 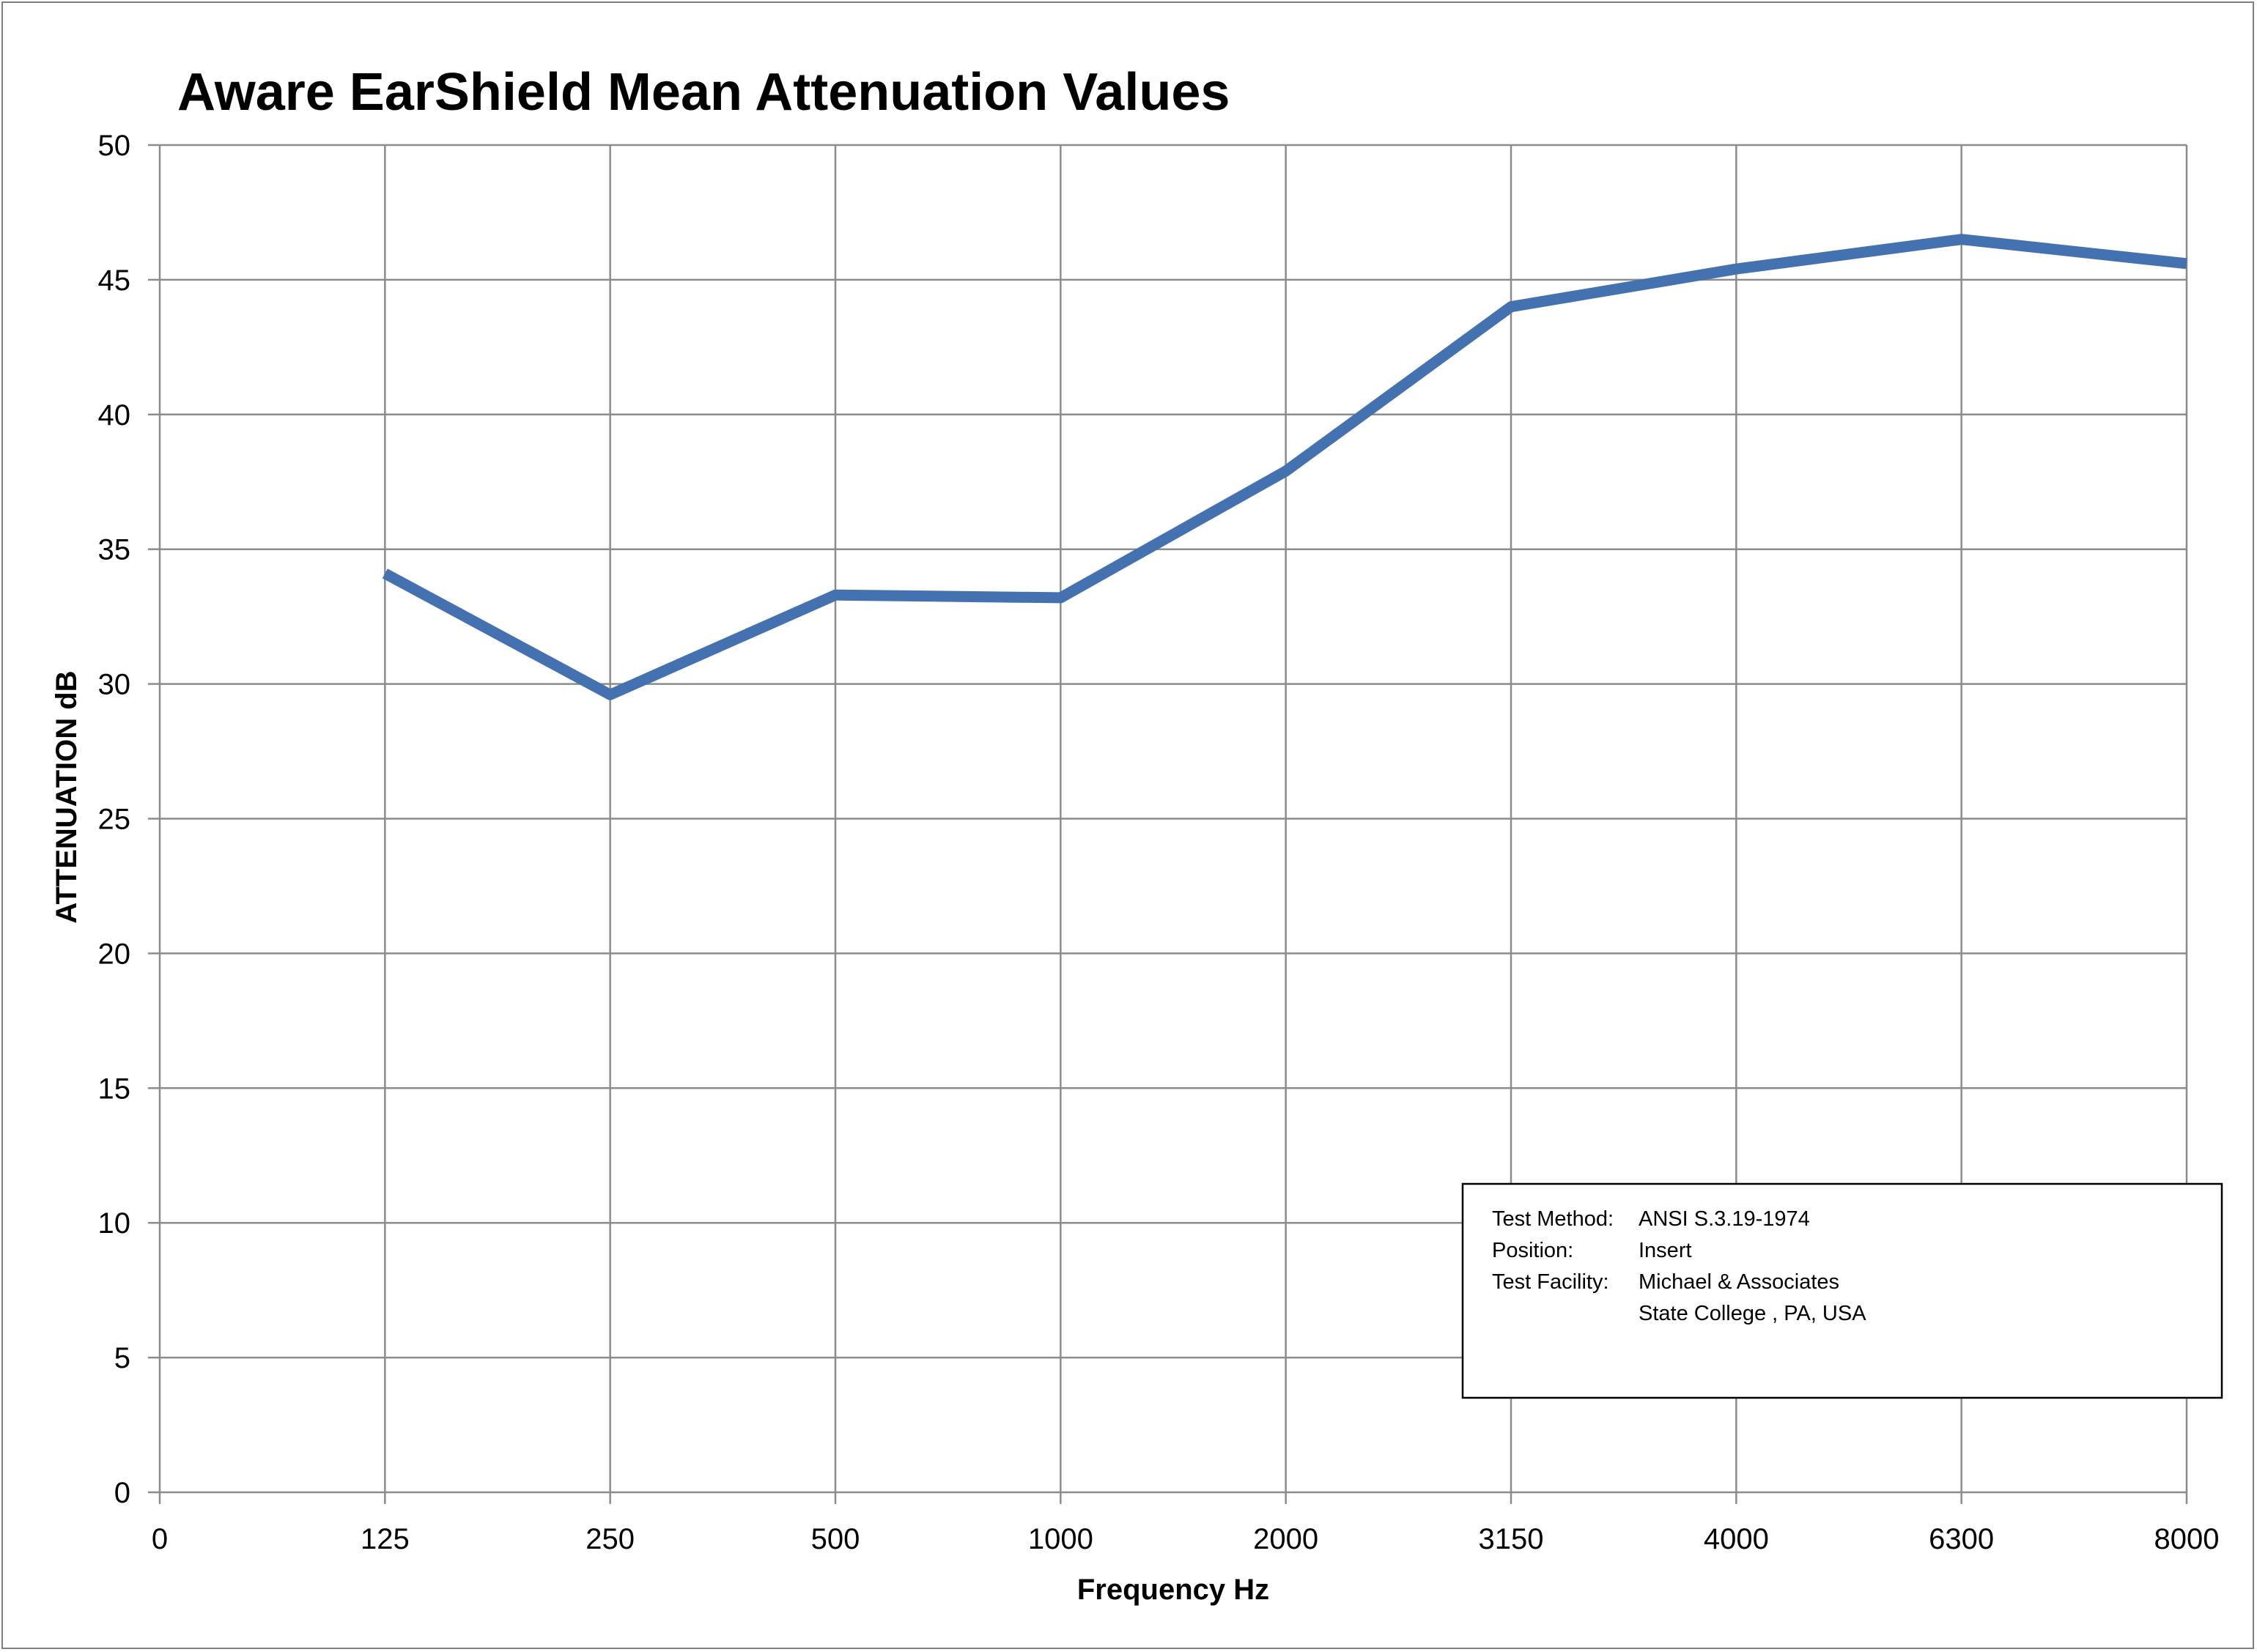 What do you see at coordinates (1173, 1590) in the screenshot?
I see `x-axis-label: Frequency Hz` at bounding box center [1173, 1590].